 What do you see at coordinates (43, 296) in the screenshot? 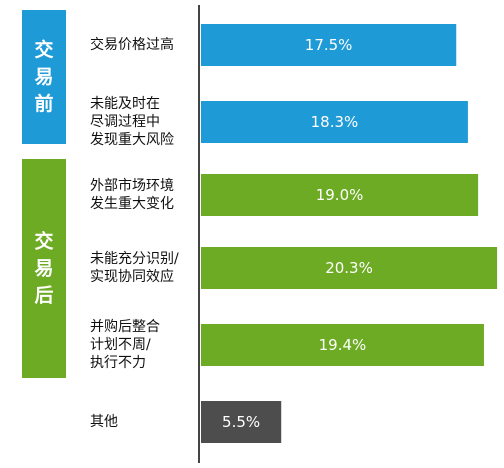
I see `group-label-2-char-3: 后` at bounding box center [43, 296].